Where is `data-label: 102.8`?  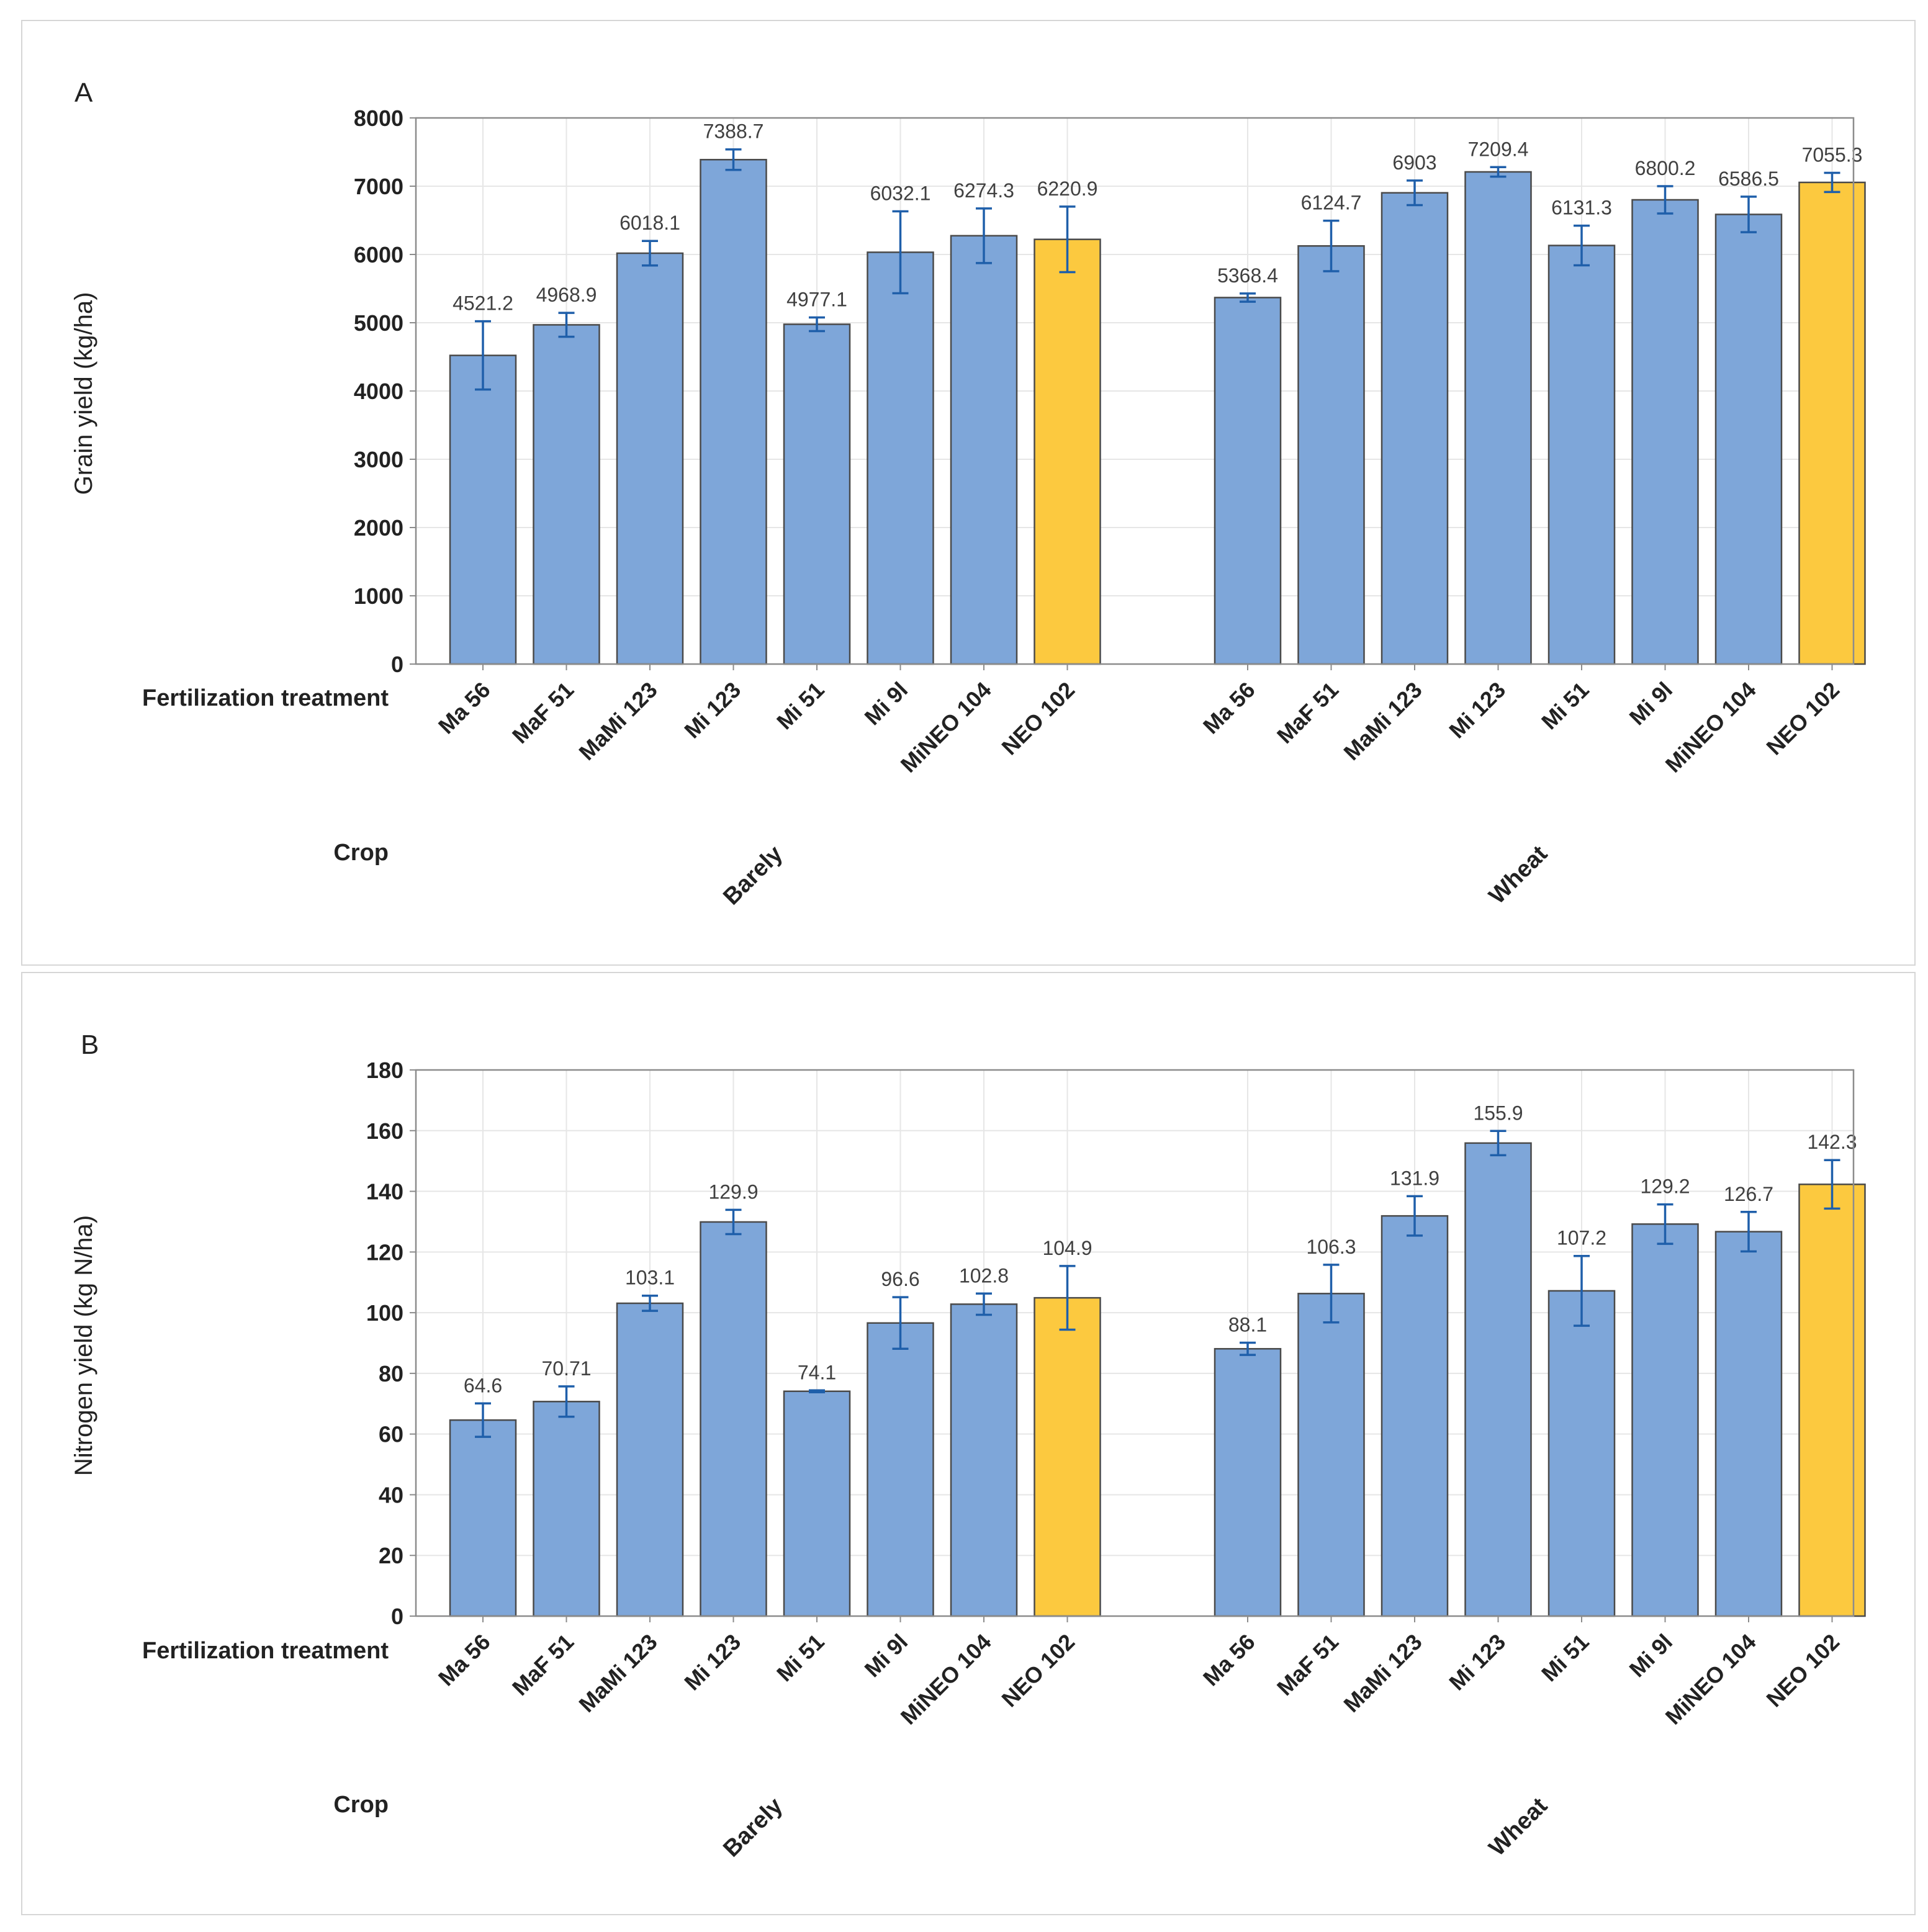 data-label: 102.8 is located at coordinates (984, 1275).